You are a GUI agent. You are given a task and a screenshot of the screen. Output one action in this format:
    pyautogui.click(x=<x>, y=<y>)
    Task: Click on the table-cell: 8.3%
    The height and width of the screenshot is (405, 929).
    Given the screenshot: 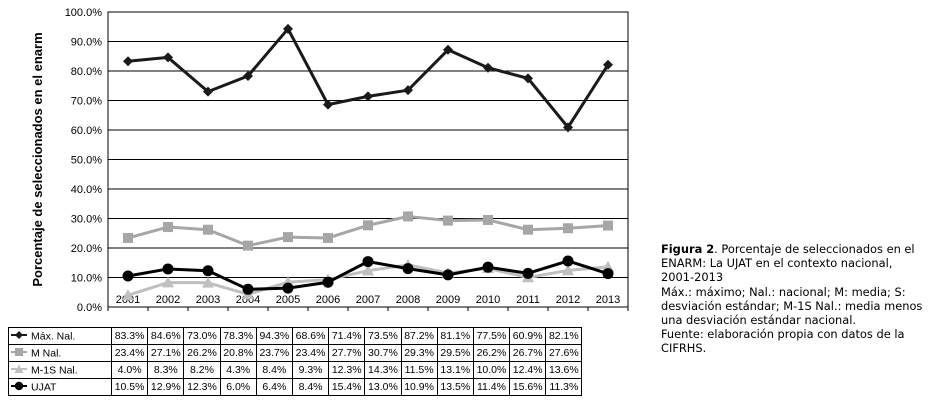 What is the action you would take?
    pyautogui.click(x=166, y=370)
    